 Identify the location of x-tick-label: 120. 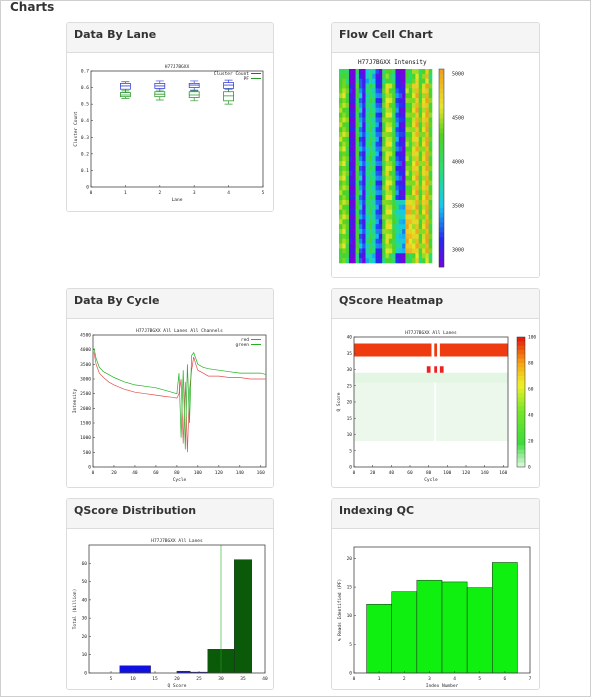
(219, 473).